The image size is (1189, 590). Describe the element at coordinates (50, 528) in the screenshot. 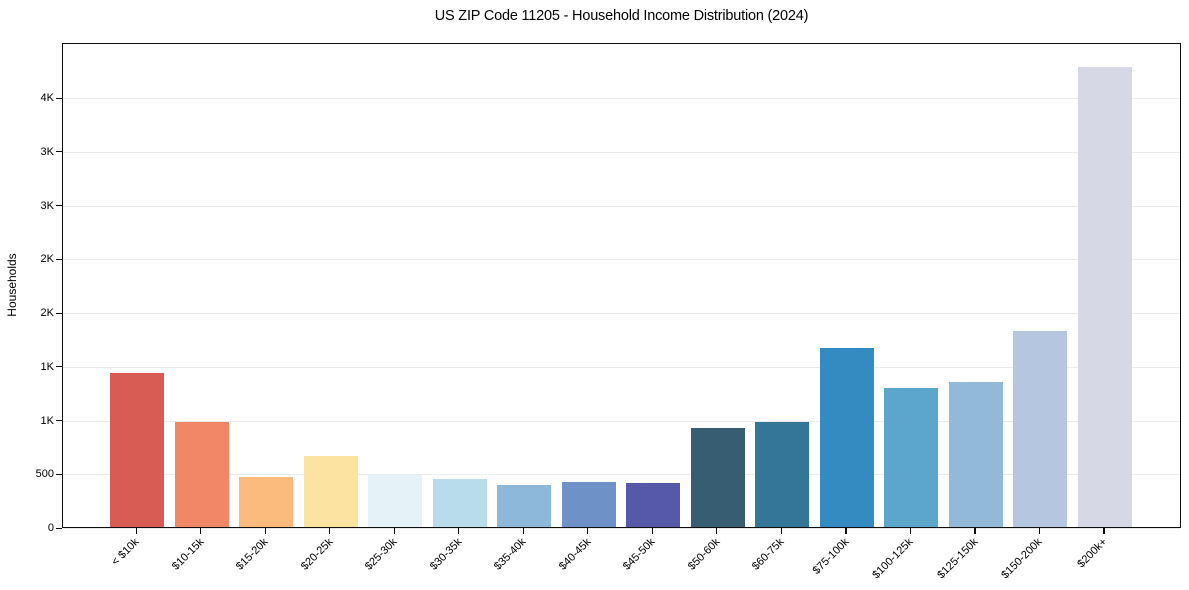

I see `y-tick-label: 0` at that location.